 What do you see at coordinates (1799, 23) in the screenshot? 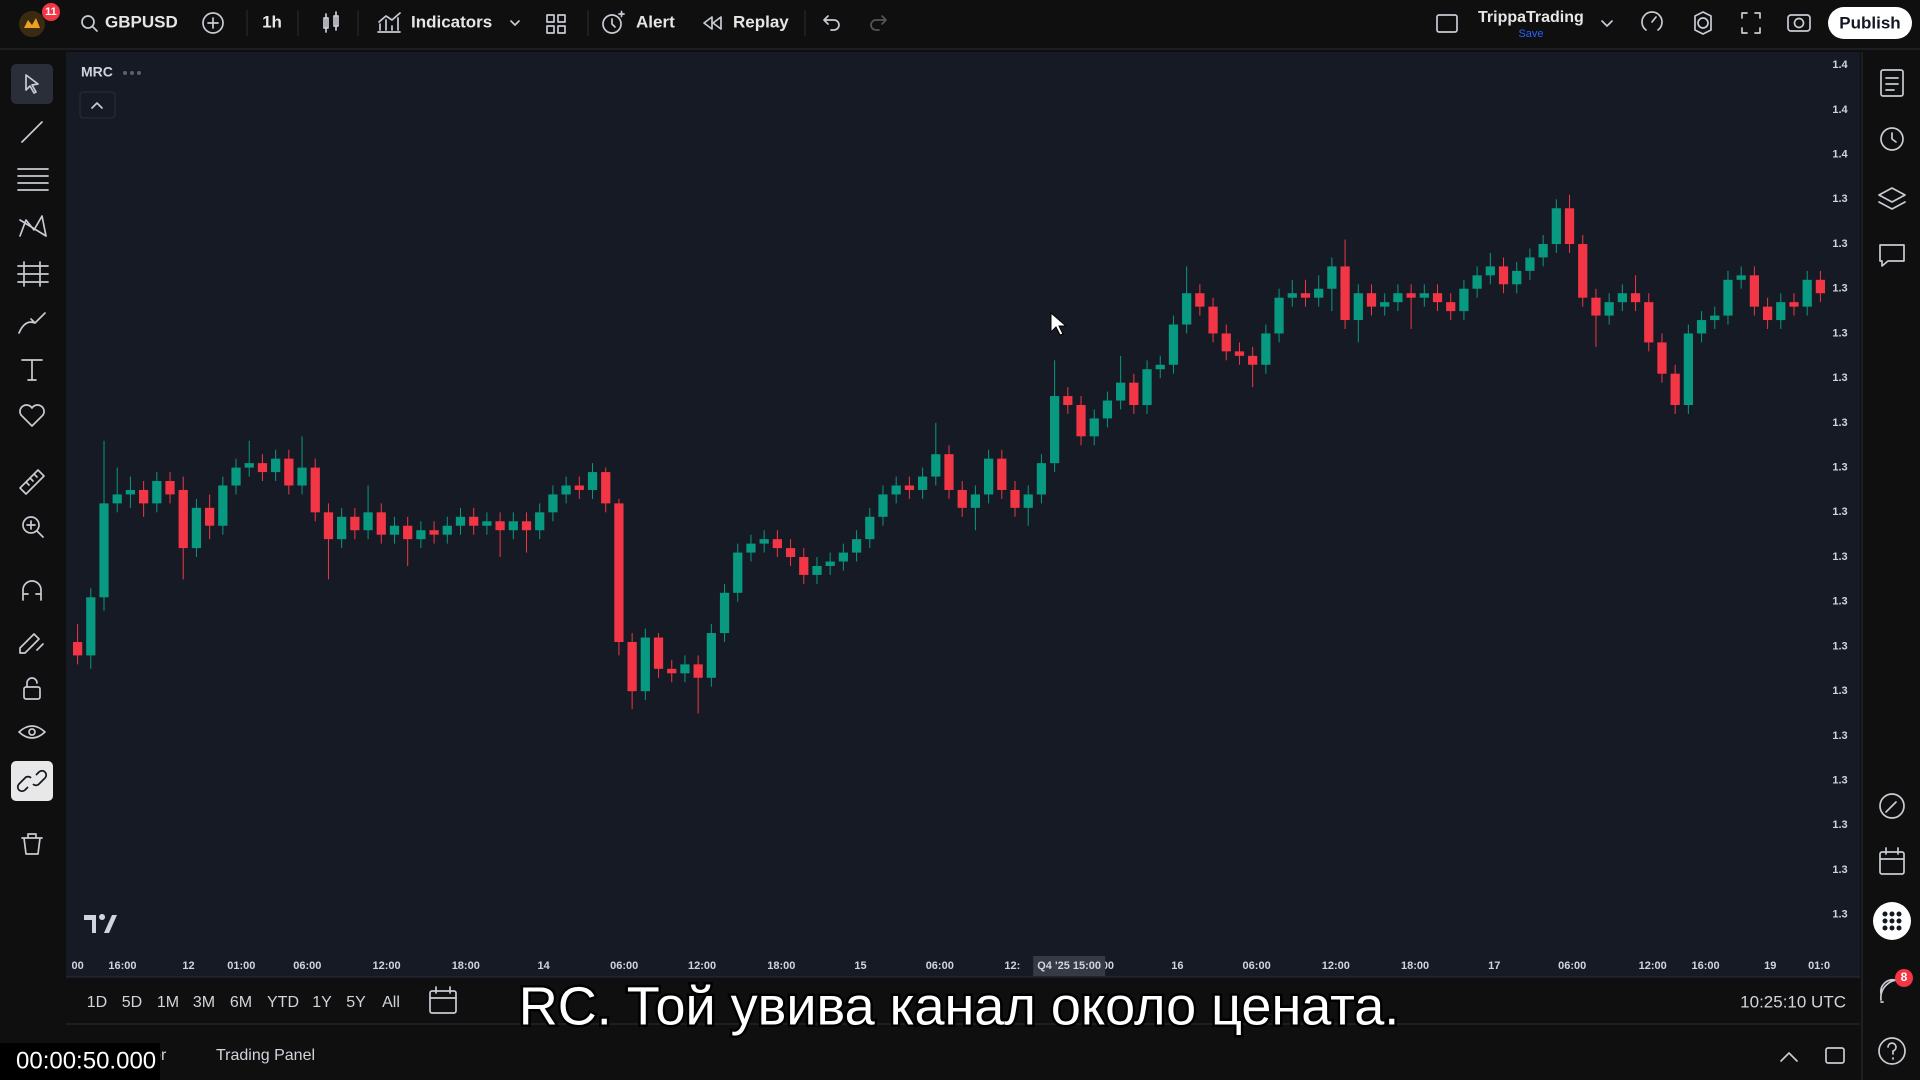
I see `snapshot` at bounding box center [1799, 23].